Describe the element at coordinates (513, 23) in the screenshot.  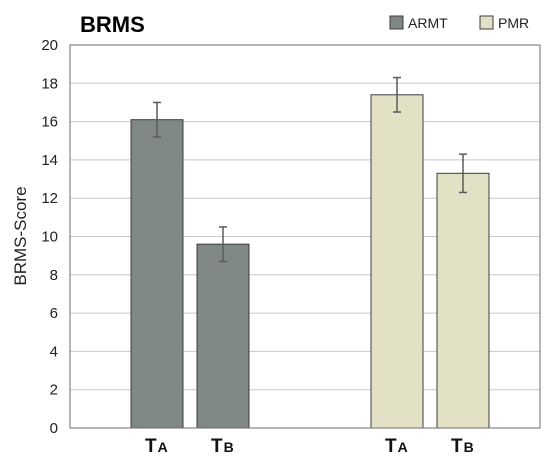
I see `legend-label: PMR` at that location.